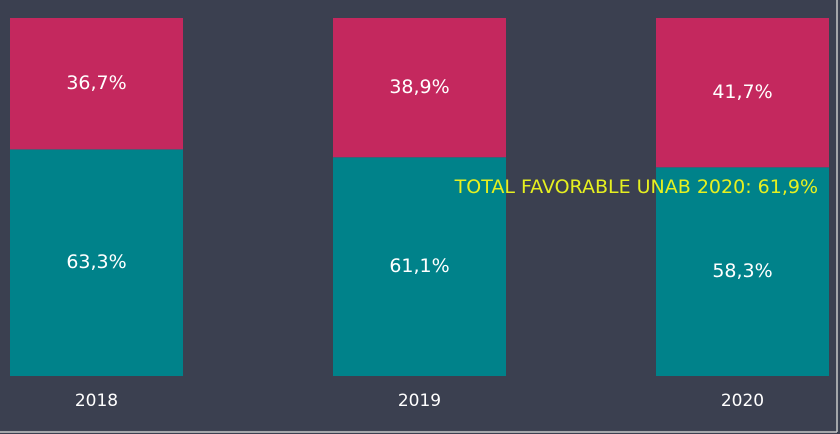 The width and height of the screenshot is (840, 434). I want to click on data-label: 36,7%, so click(96, 83).